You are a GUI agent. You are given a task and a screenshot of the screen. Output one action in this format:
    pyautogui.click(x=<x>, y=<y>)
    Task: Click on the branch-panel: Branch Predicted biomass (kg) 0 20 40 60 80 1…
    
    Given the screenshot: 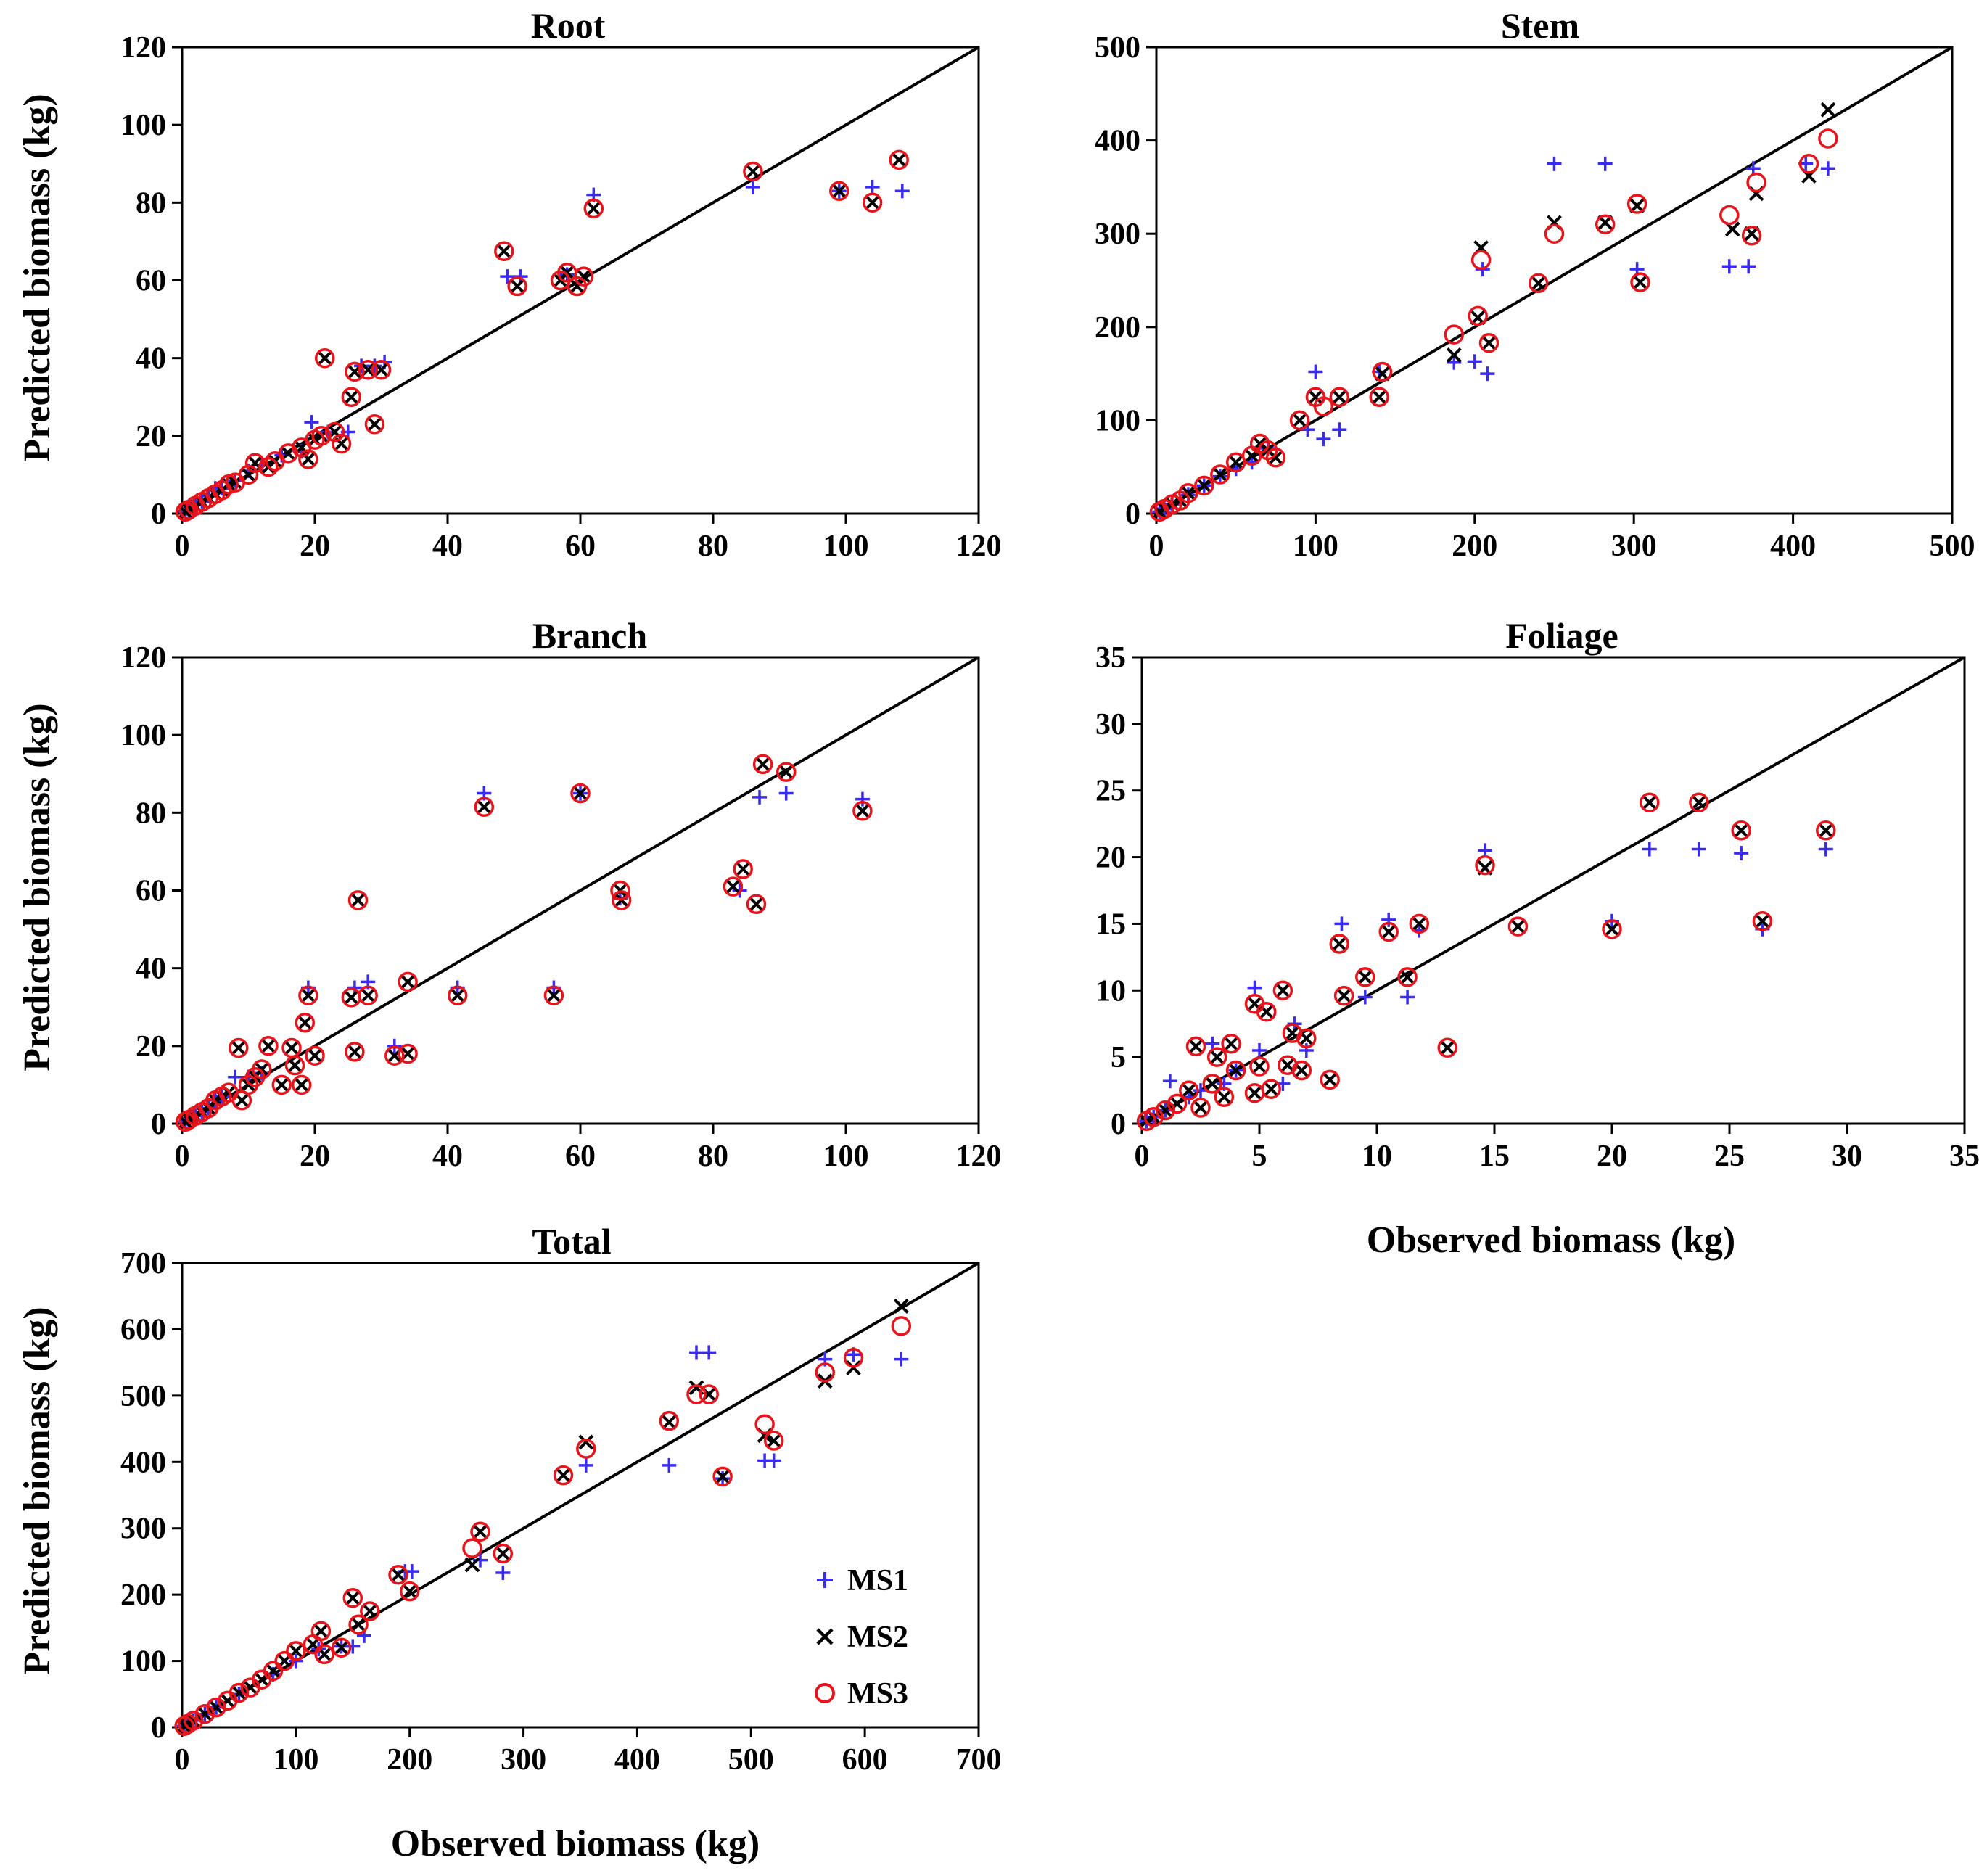 What is the action you would take?
    pyautogui.click(x=509, y=894)
    